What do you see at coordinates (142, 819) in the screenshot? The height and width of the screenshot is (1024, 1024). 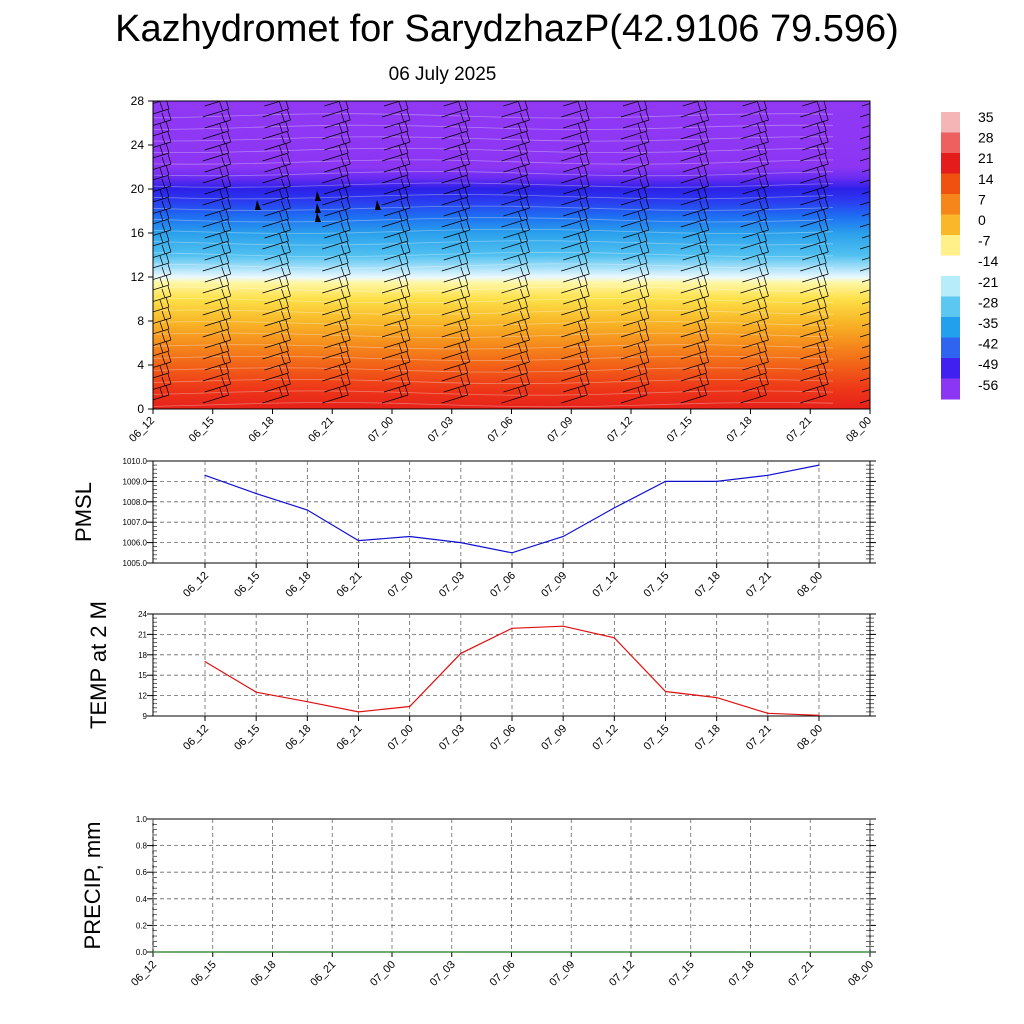 I see `y-tick-label: 1.0` at bounding box center [142, 819].